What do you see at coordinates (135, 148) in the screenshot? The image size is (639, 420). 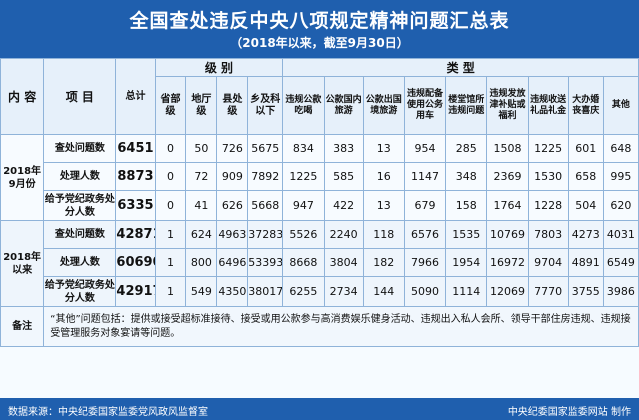 I see `row-total: 6451` at bounding box center [135, 148].